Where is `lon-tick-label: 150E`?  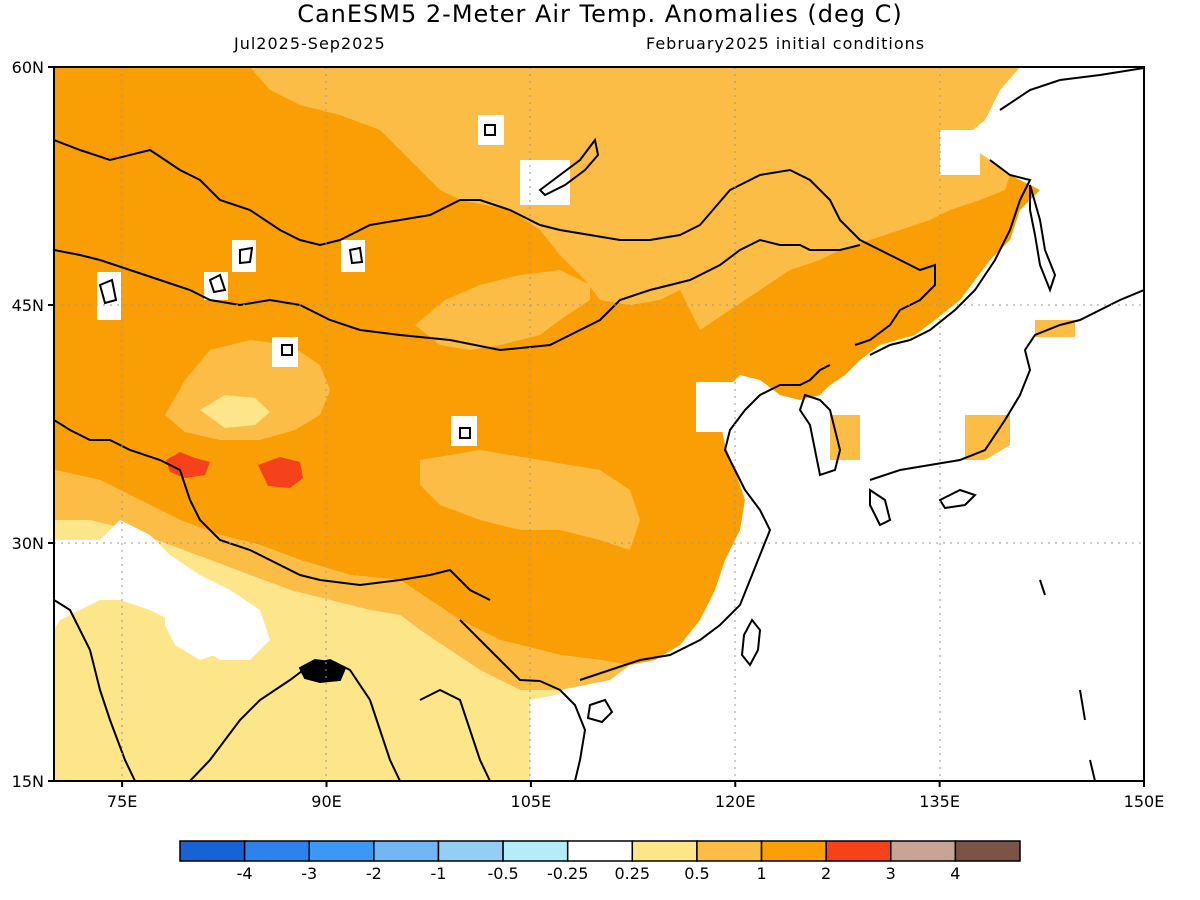
lon-tick-label: 150E is located at coordinates (1144, 801).